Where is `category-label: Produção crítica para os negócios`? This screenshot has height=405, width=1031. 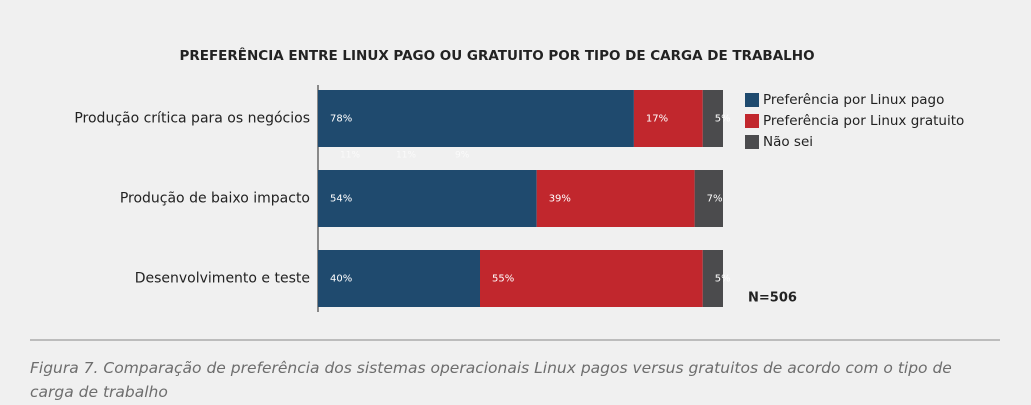
category-label: Produção crítica para os negócios is located at coordinates (192, 119).